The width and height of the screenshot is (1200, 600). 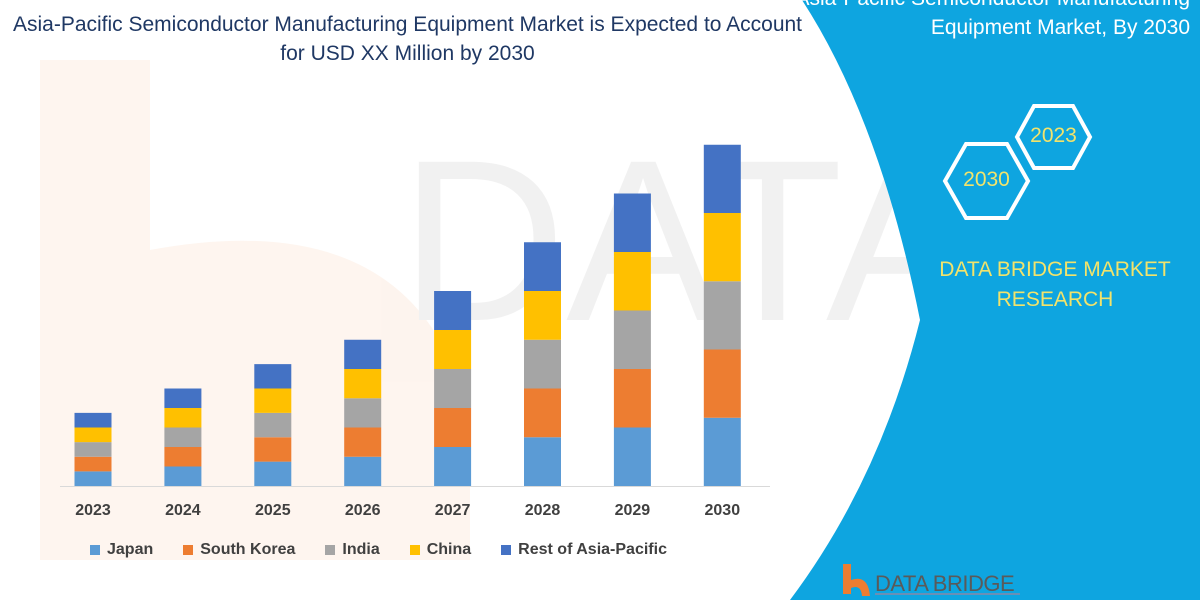 I want to click on bar-2026-south-korea, so click(x=363, y=442).